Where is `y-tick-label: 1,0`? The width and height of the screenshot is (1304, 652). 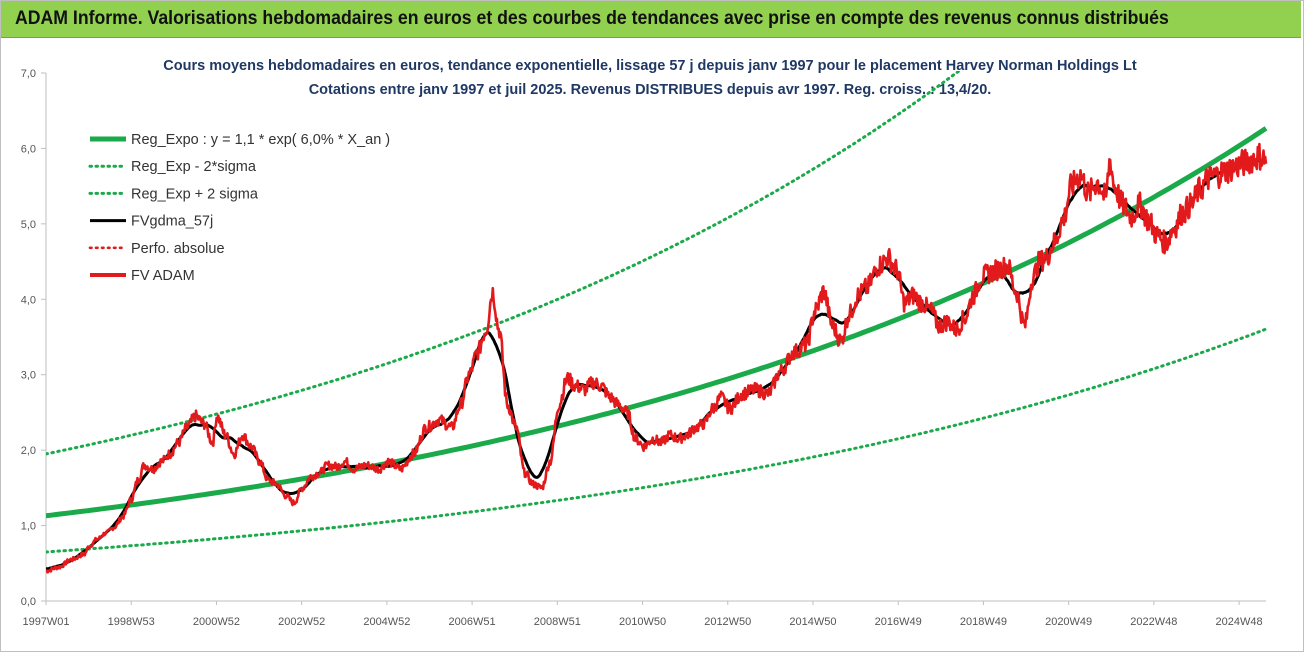
y-tick-label: 1,0 is located at coordinates (28, 527).